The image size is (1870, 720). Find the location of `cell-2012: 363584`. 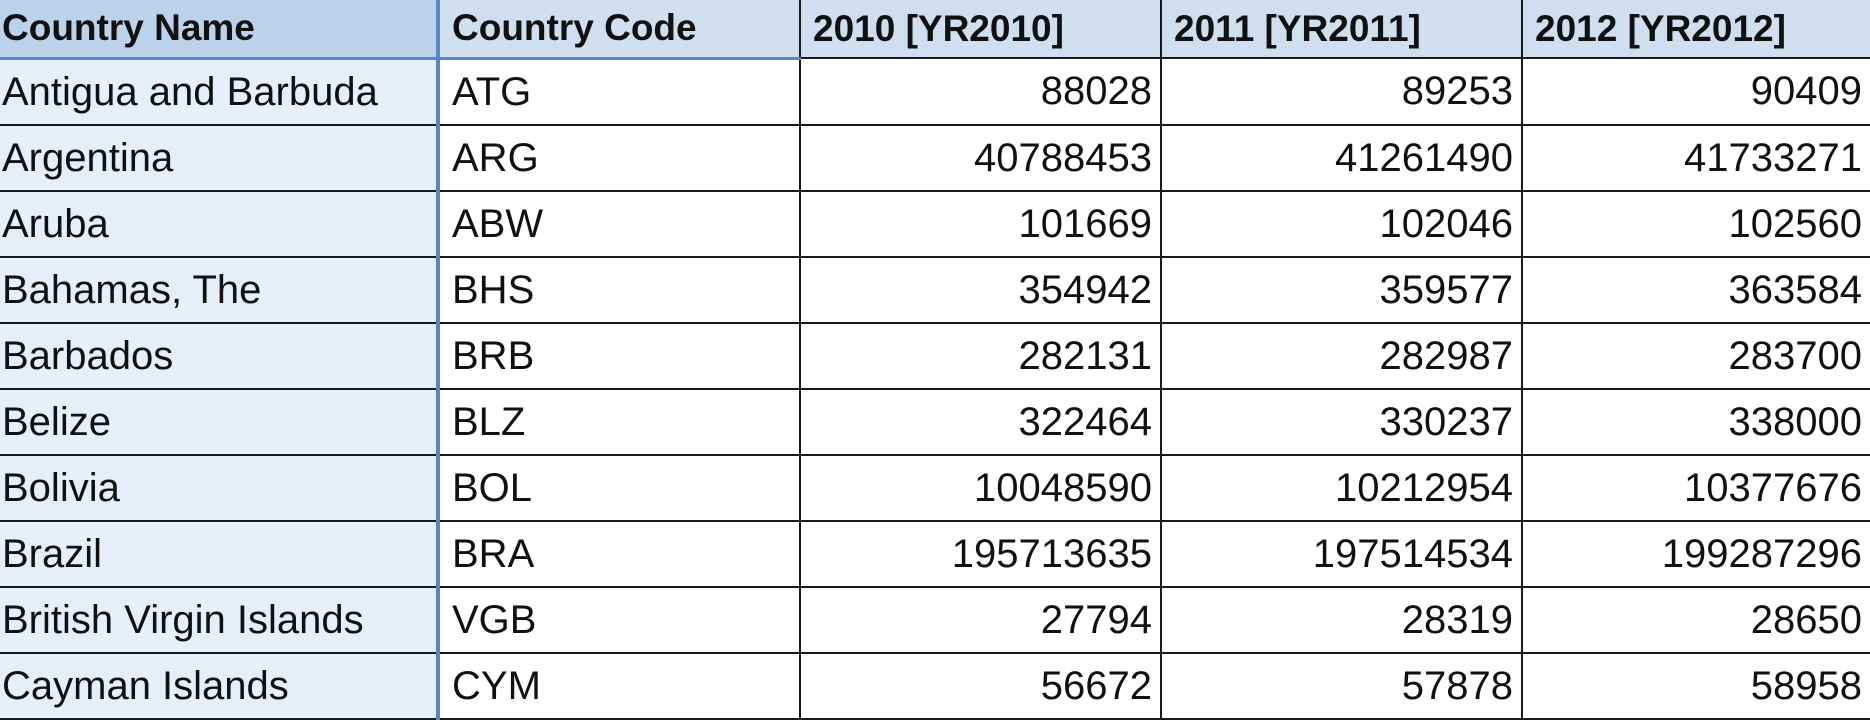

cell-2012: 363584 is located at coordinates (1696, 290).